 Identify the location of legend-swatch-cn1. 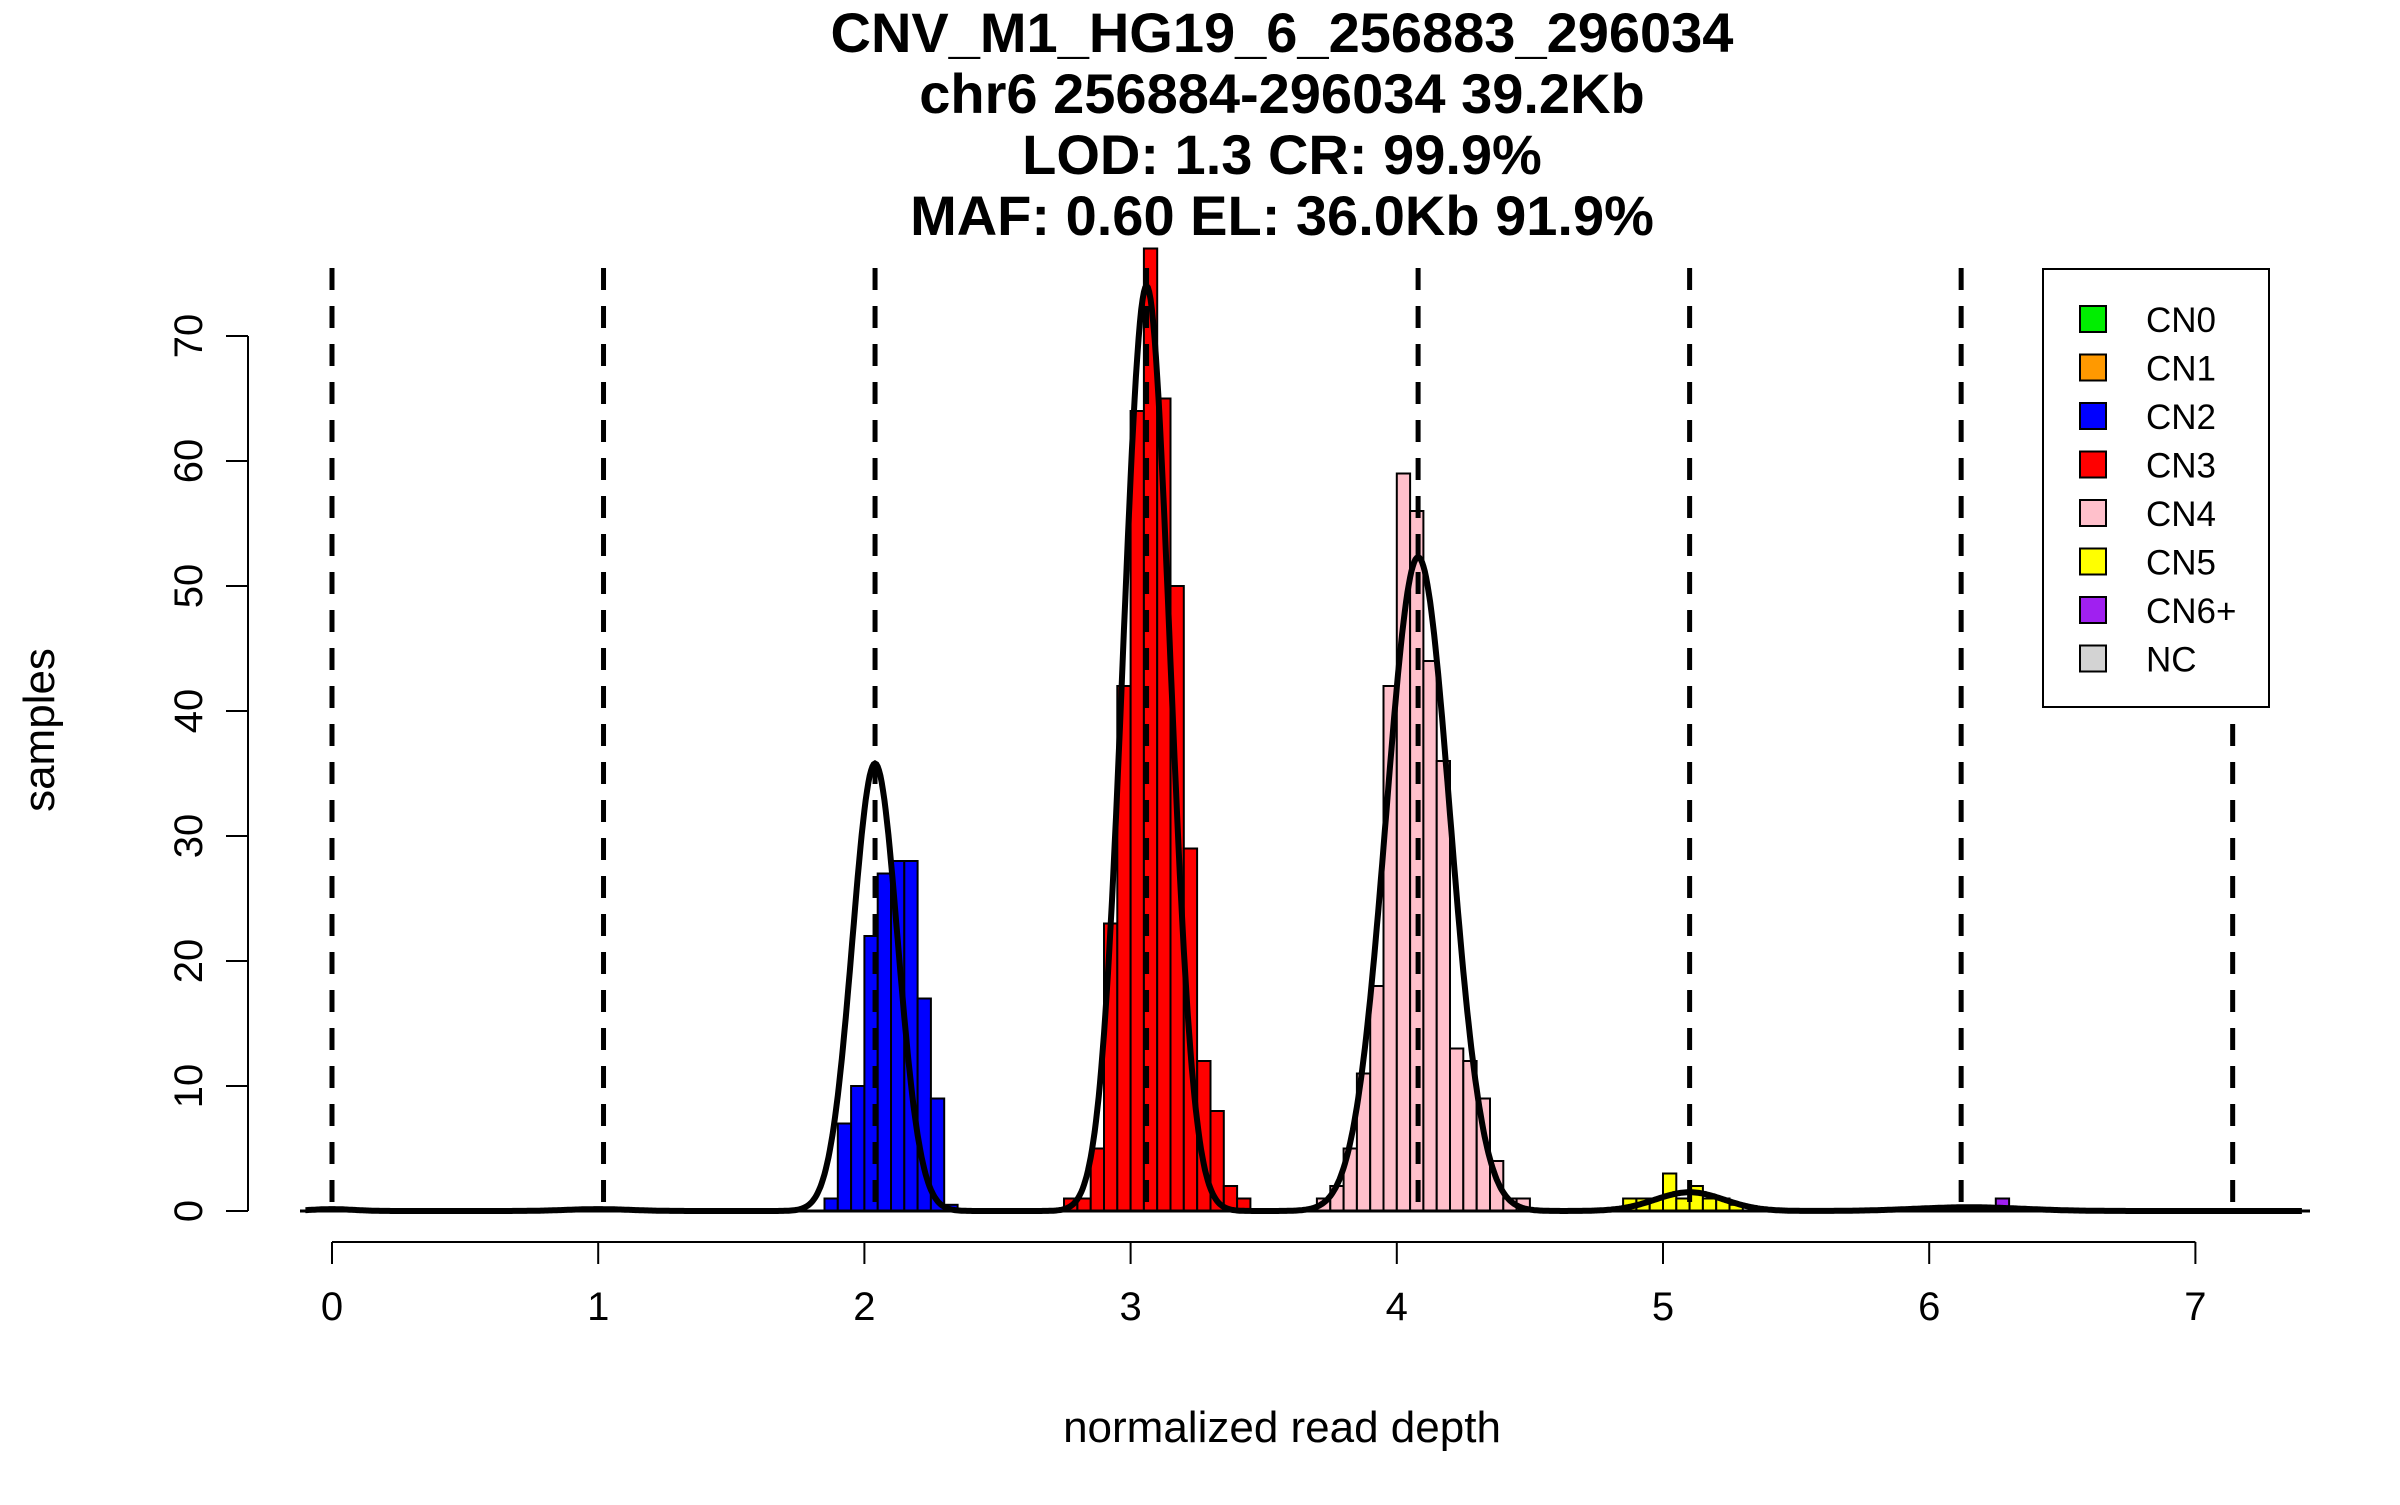
(2093, 367).